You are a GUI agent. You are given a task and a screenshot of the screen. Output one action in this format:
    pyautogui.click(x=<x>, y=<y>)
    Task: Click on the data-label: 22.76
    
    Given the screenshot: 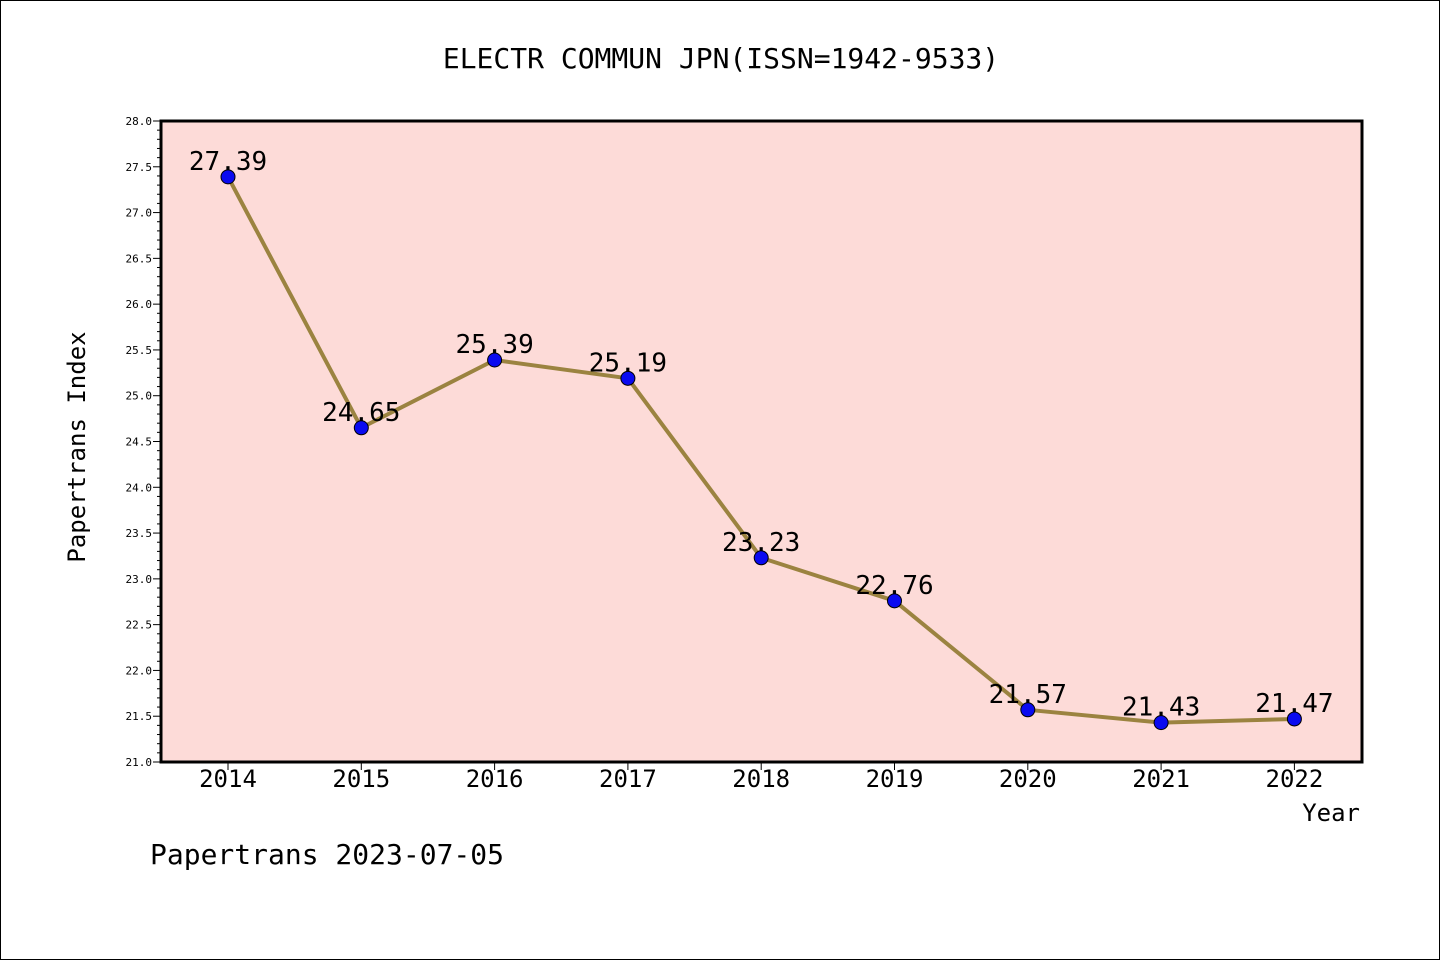 What is the action you would take?
    pyautogui.click(x=894, y=586)
    